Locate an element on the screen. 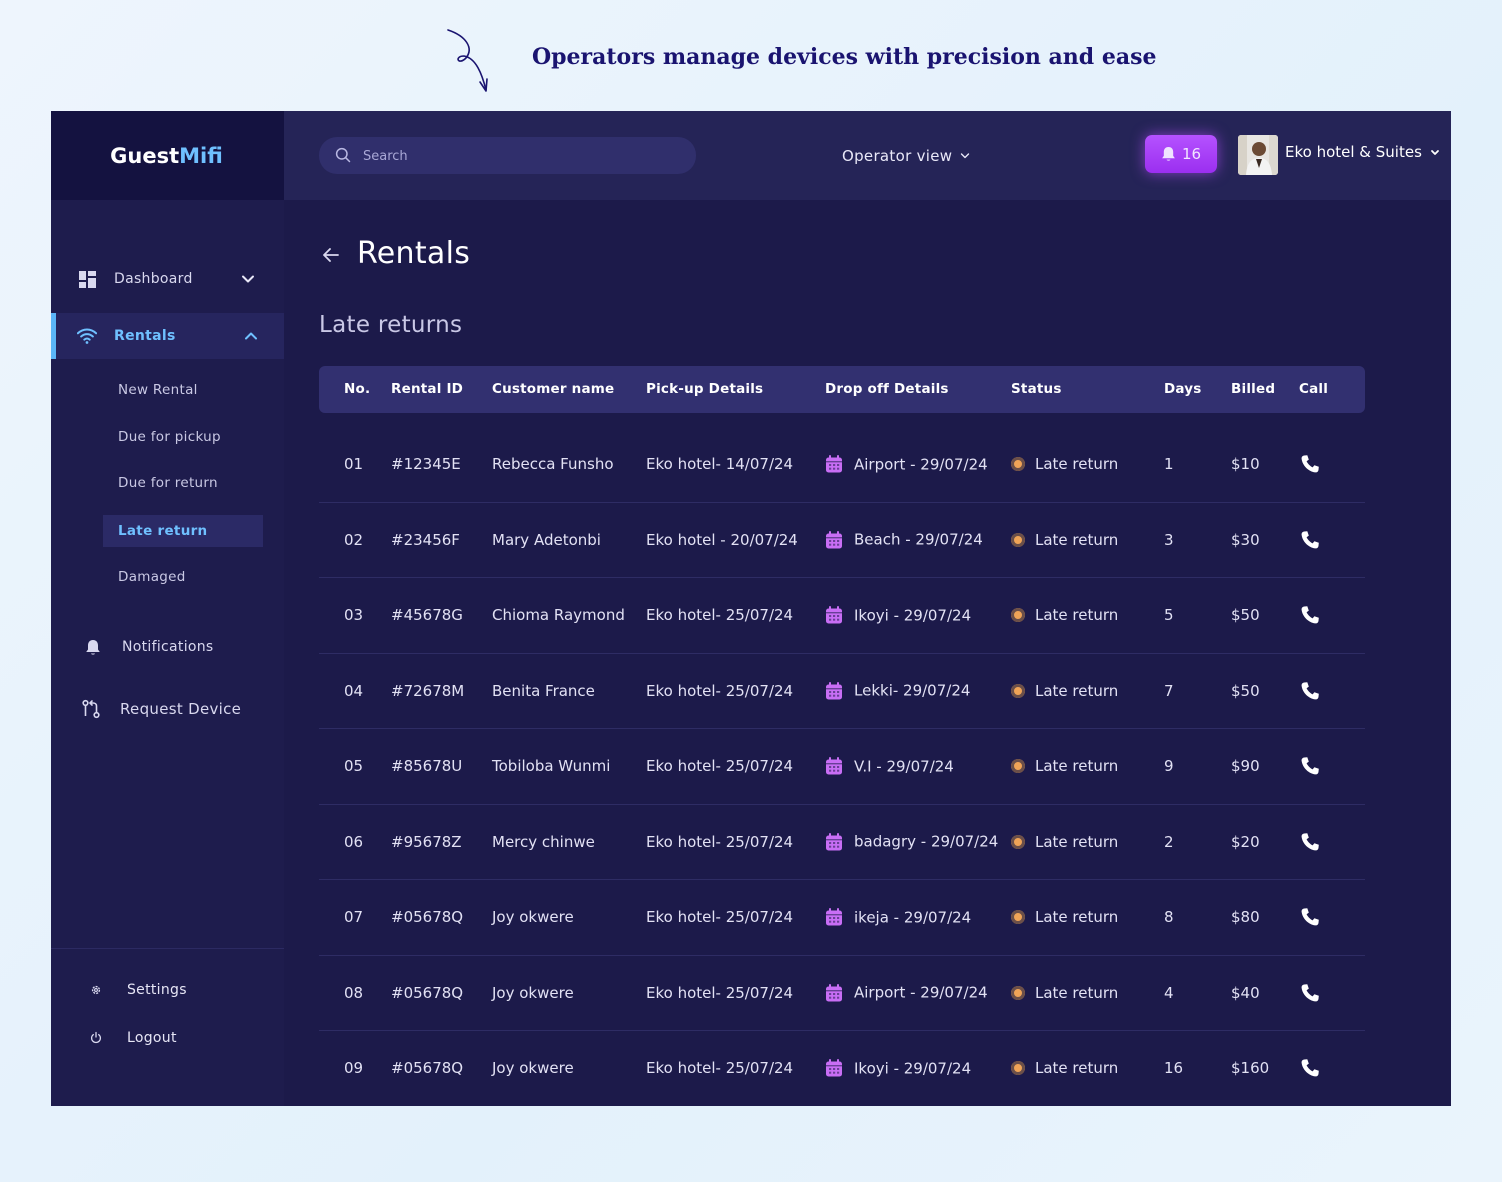  cell-no: 04 is located at coordinates (354, 690).